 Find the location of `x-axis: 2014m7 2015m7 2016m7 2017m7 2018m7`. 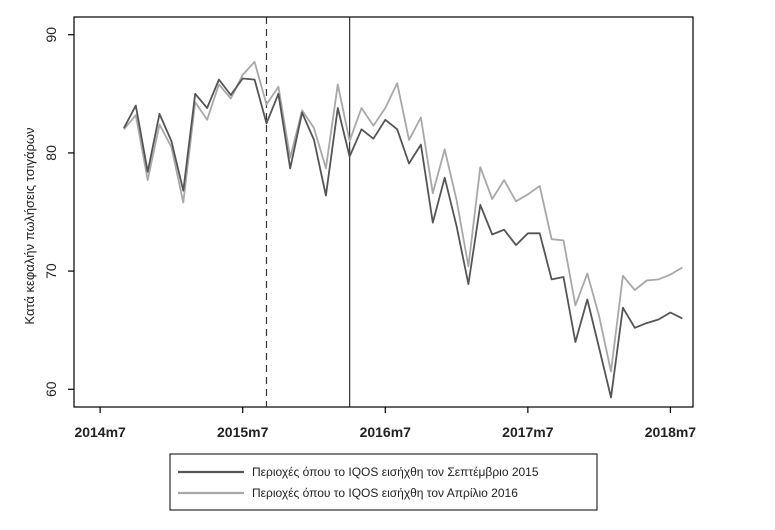

x-axis: 2014m7 2015m7 2016m7 2017m7 2018m7 is located at coordinates (385, 423).